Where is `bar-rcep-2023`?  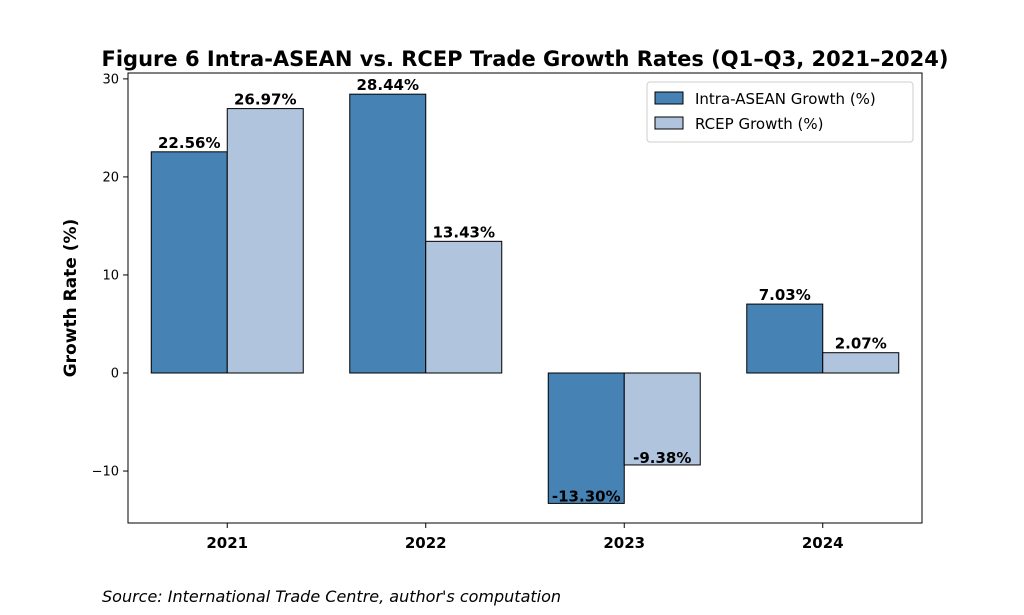 bar-rcep-2023 is located at coordinates (662, 419).